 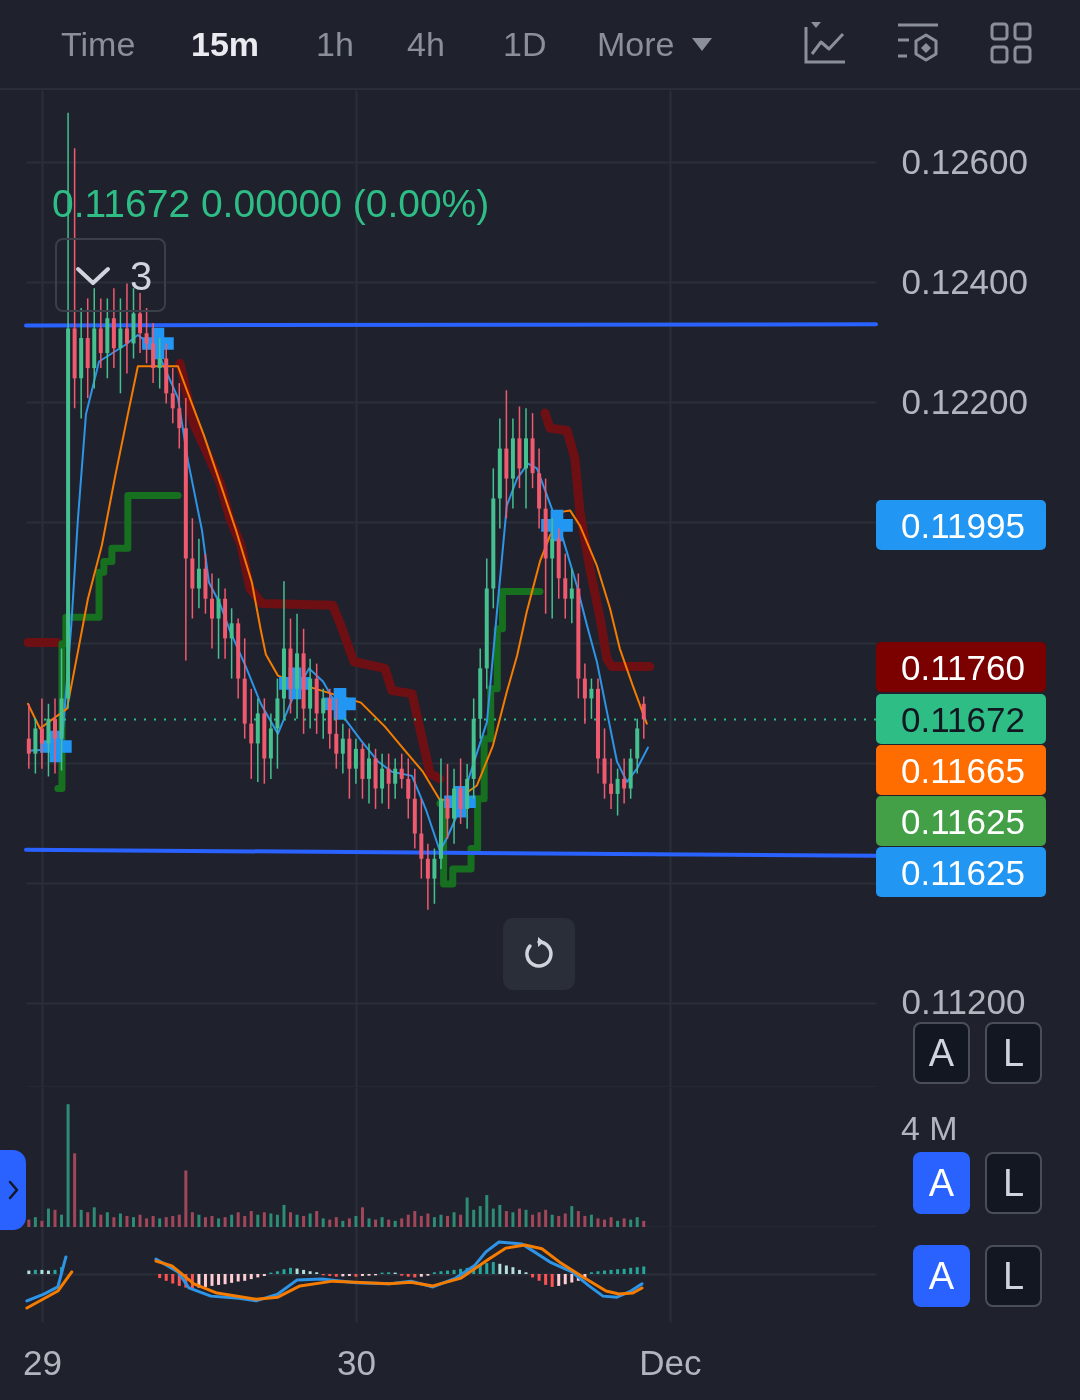 What do you see at coordinates (335, 44) in the screenshot?
I see `text: 1h` at bounding box center [335, 44].